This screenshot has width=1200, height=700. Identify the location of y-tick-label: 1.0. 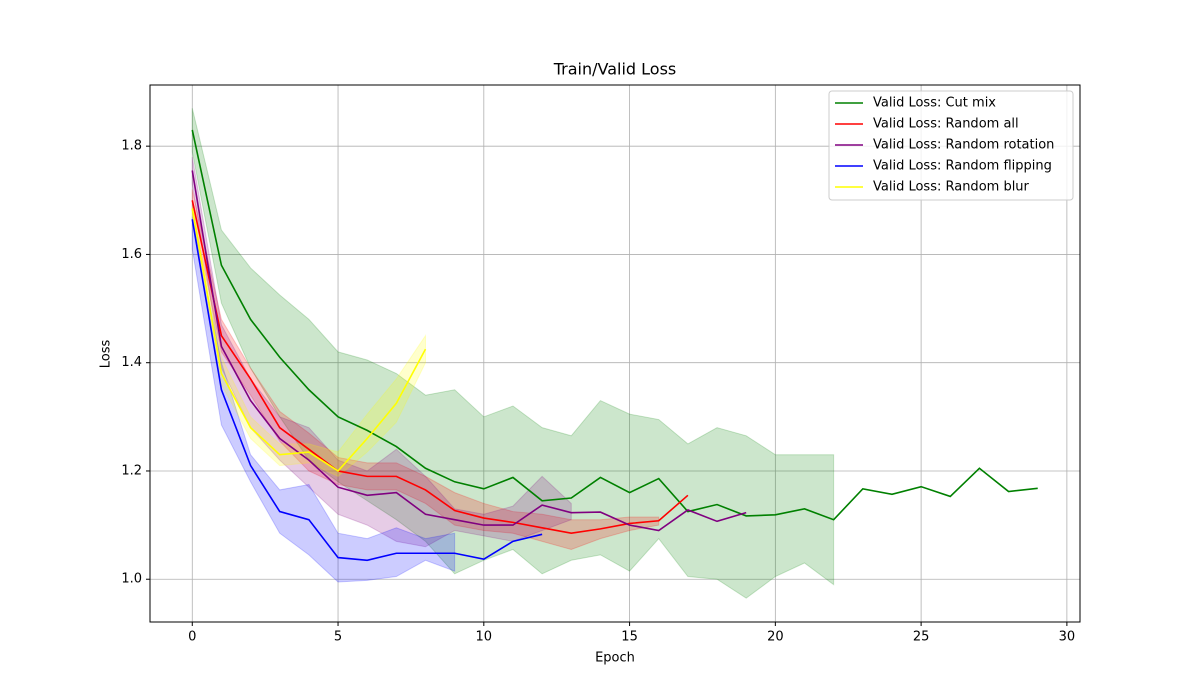
(131, 579).